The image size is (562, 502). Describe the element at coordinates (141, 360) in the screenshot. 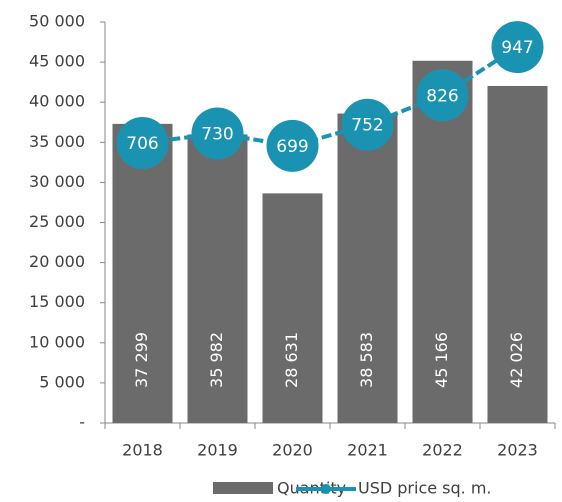

I see `bar-value-label: 37 299` at that location.